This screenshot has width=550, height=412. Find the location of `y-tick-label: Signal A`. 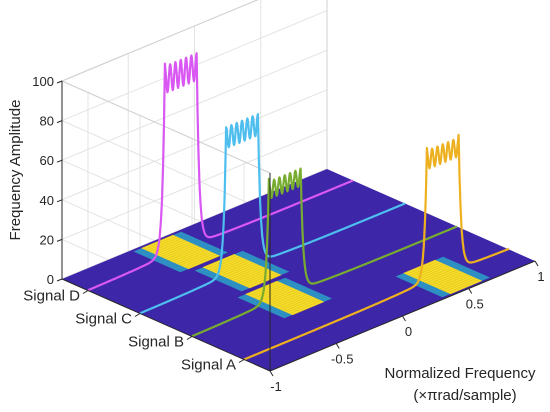

y-tick-label: Signal A is located at coordinates (208, 365).